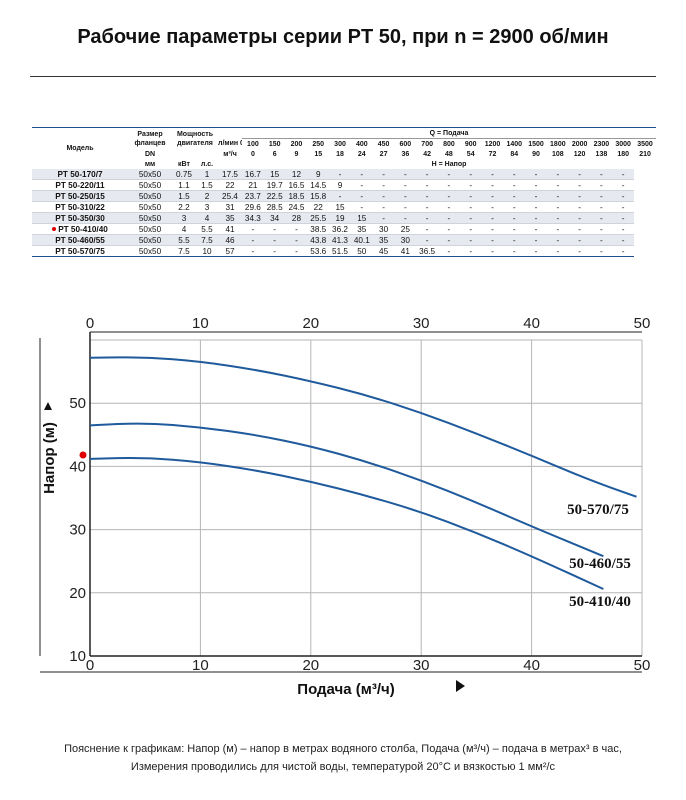  Describe the element at coordinates (80, 207) in the screenshot. I see `model-cell: PT 50-310/22` at that location.